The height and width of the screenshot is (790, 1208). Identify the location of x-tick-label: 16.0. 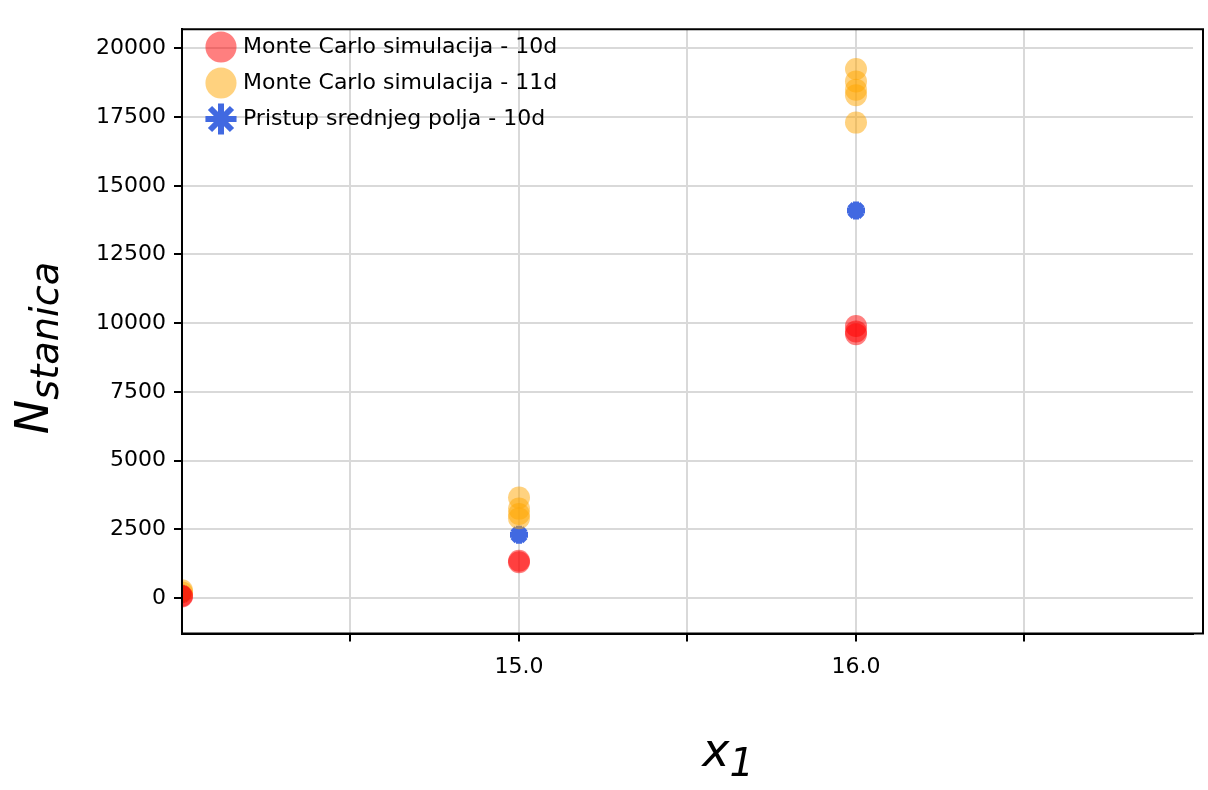
(856, 665).